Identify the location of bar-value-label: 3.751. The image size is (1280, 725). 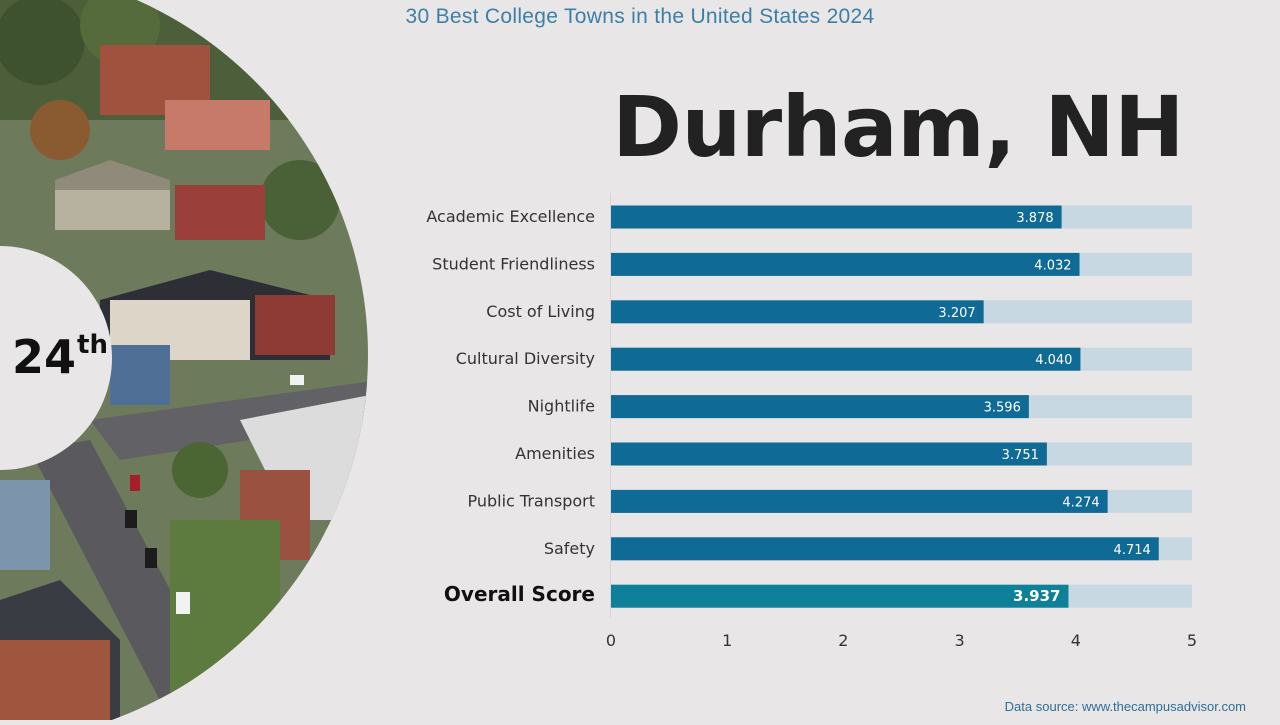
(1020, 455).